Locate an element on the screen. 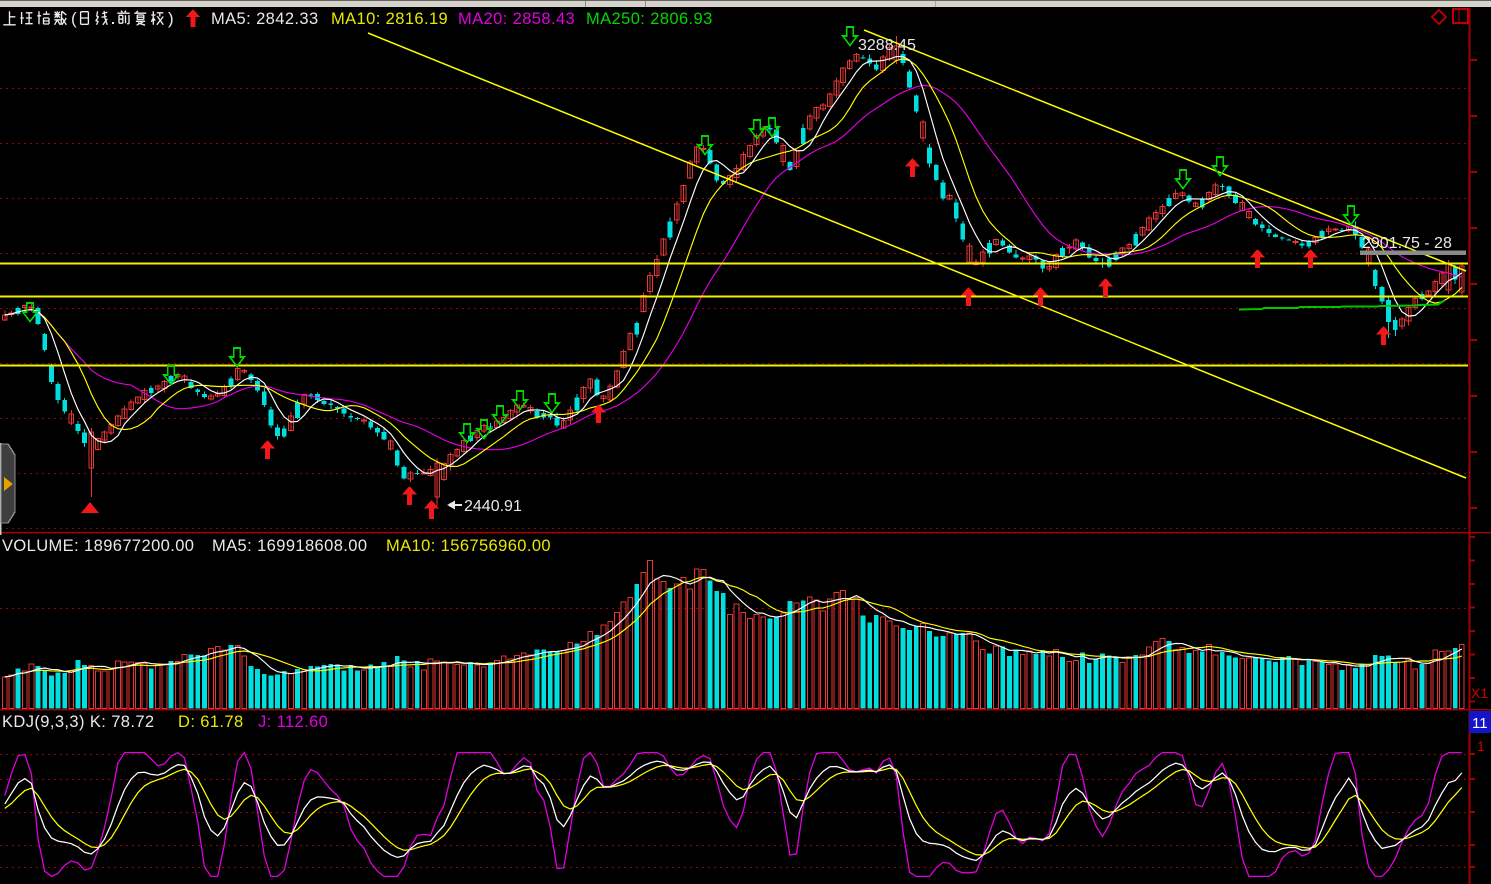 This screenshot has height=884, width=1491. svg-text: 1 is located at coordinates (1481, 746).